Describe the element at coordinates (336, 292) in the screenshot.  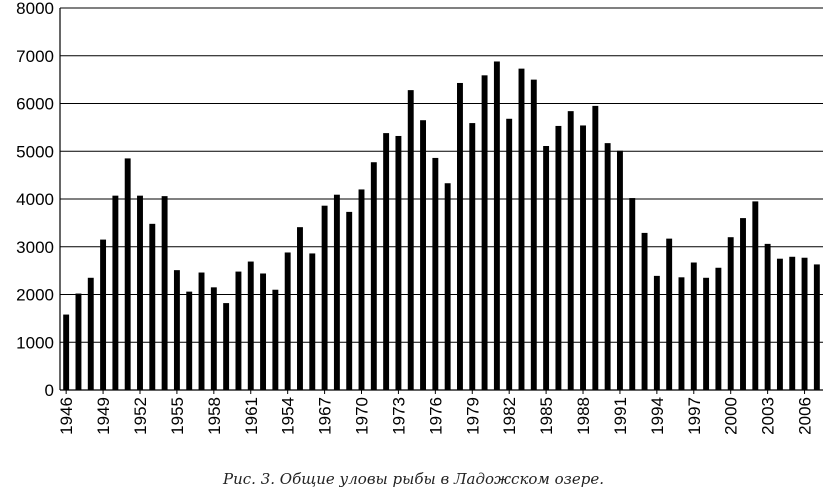
I see `bar-1968` at that location.